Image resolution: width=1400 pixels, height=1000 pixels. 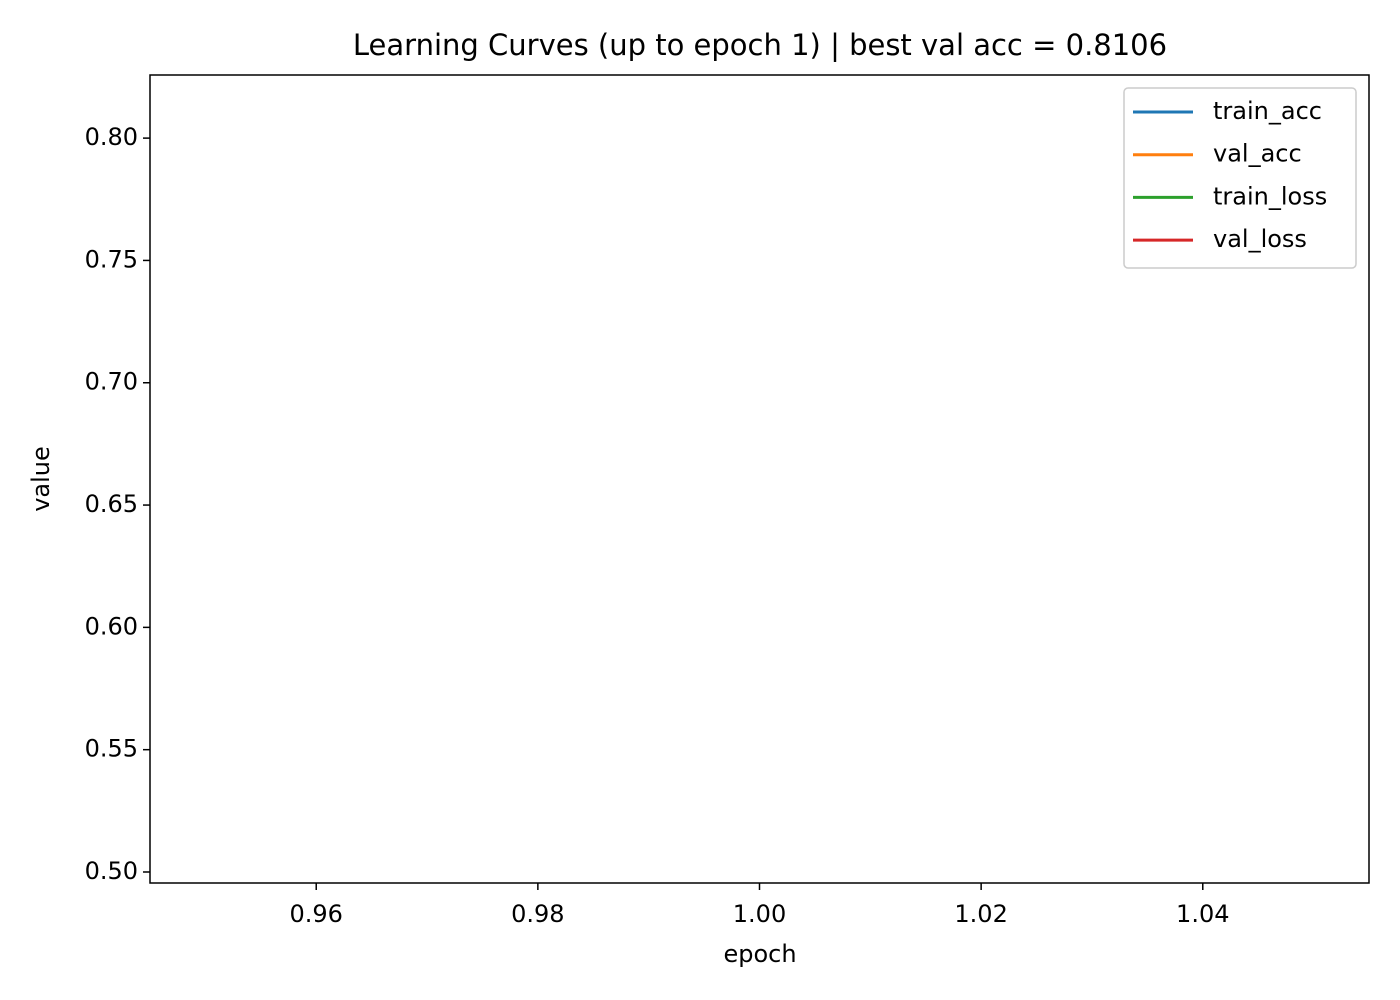 What do you see at coordinates (980, 914) in the screenshot?
I see `x-tick-label: 1.02` at bounding box center [980, 914].